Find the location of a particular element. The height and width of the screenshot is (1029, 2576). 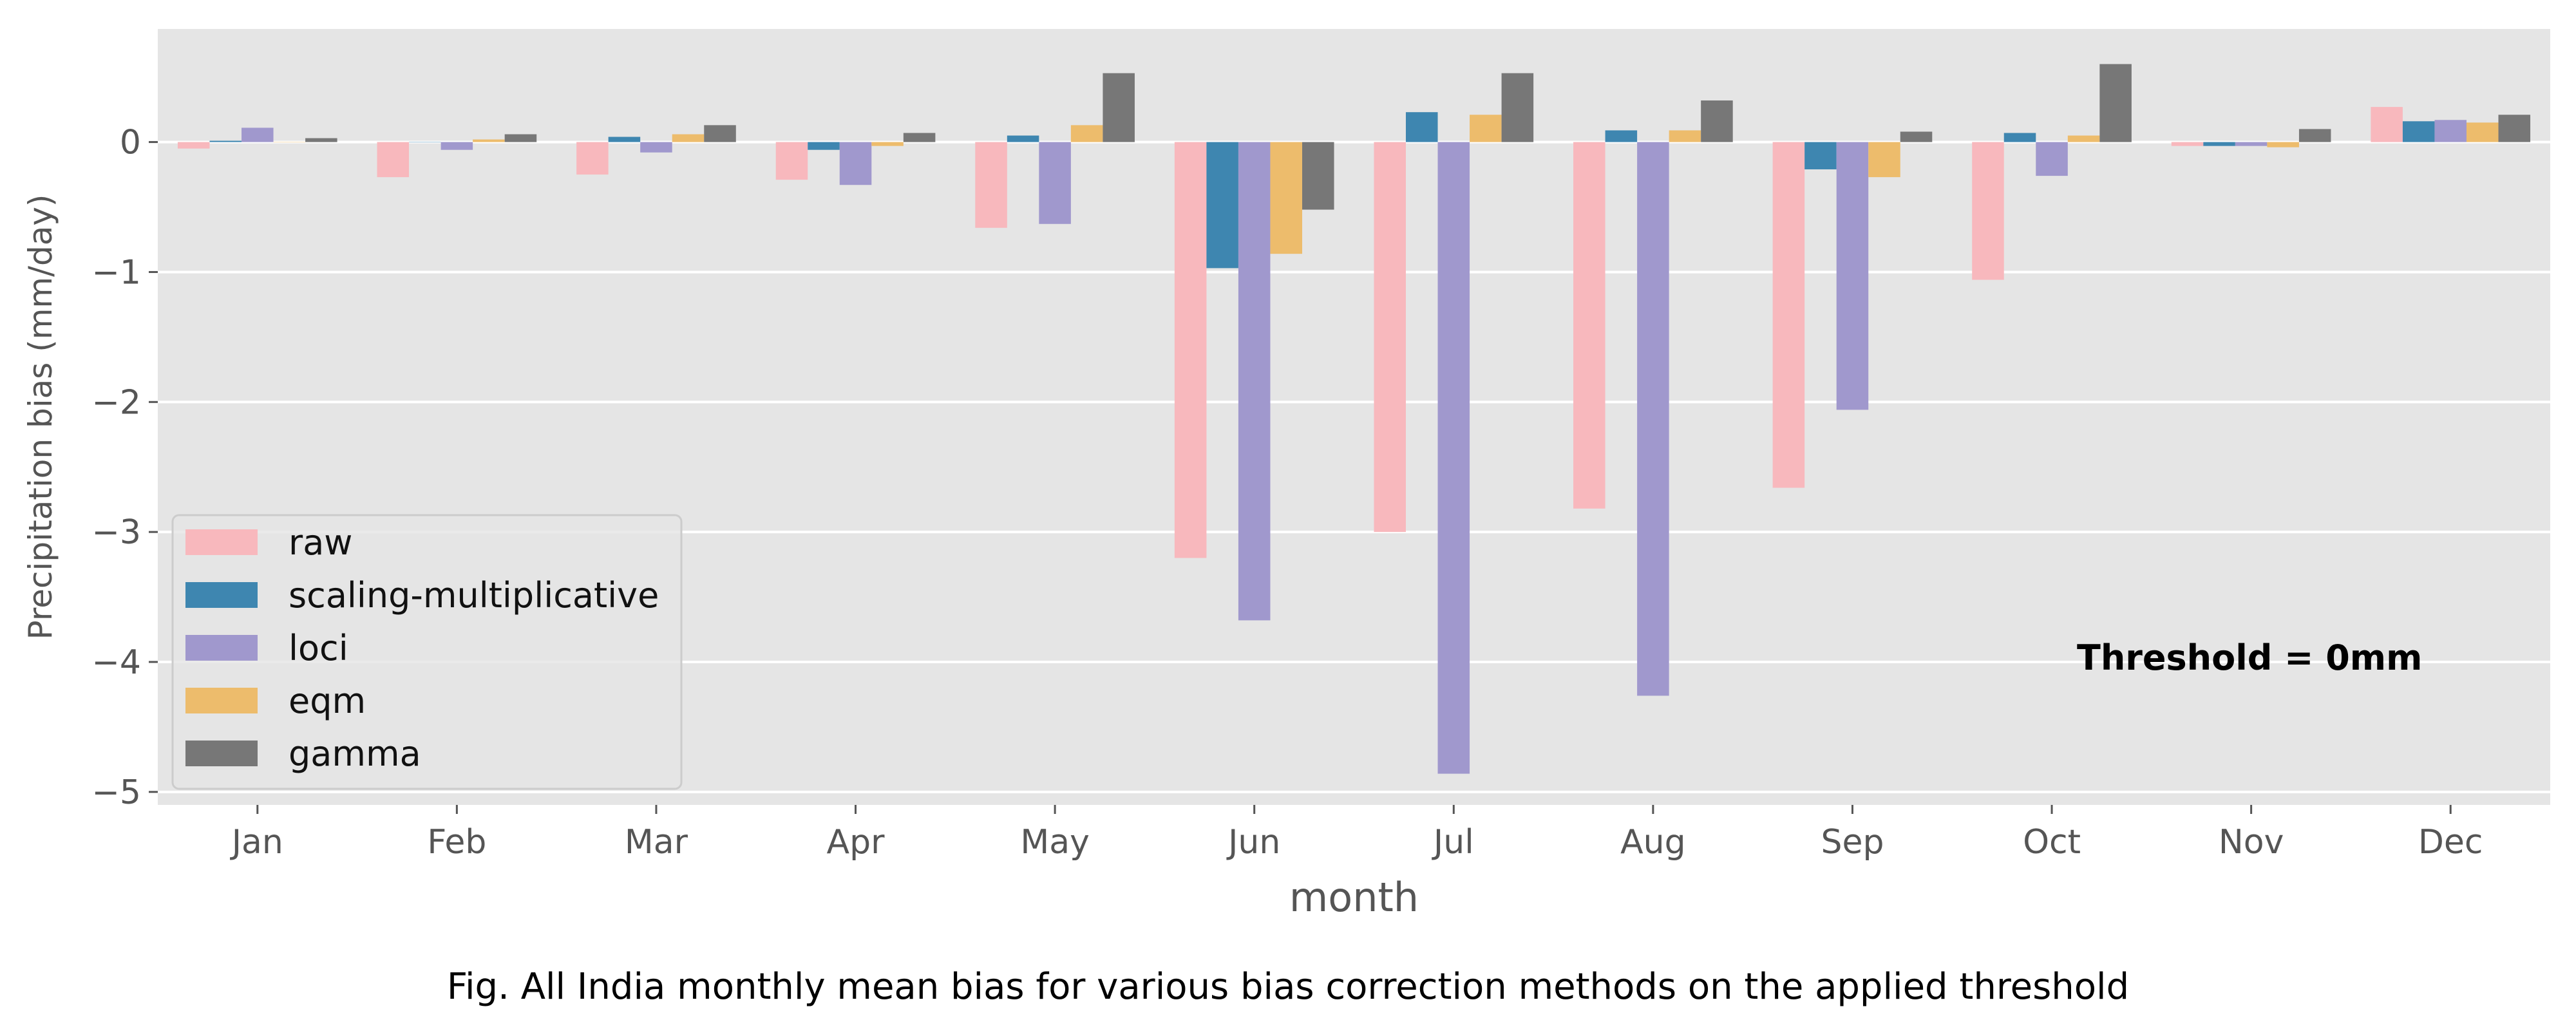

bar-eqm-apr is located at coordinates (887, 144).